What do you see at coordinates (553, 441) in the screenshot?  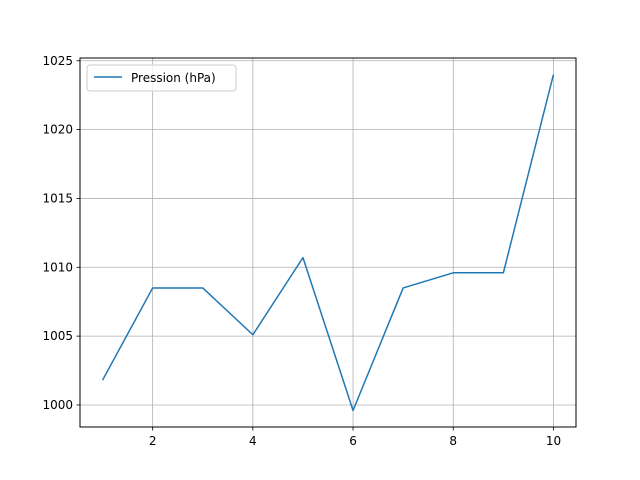 I see `x-tick-label: 10` at bounding box center [553, 441].